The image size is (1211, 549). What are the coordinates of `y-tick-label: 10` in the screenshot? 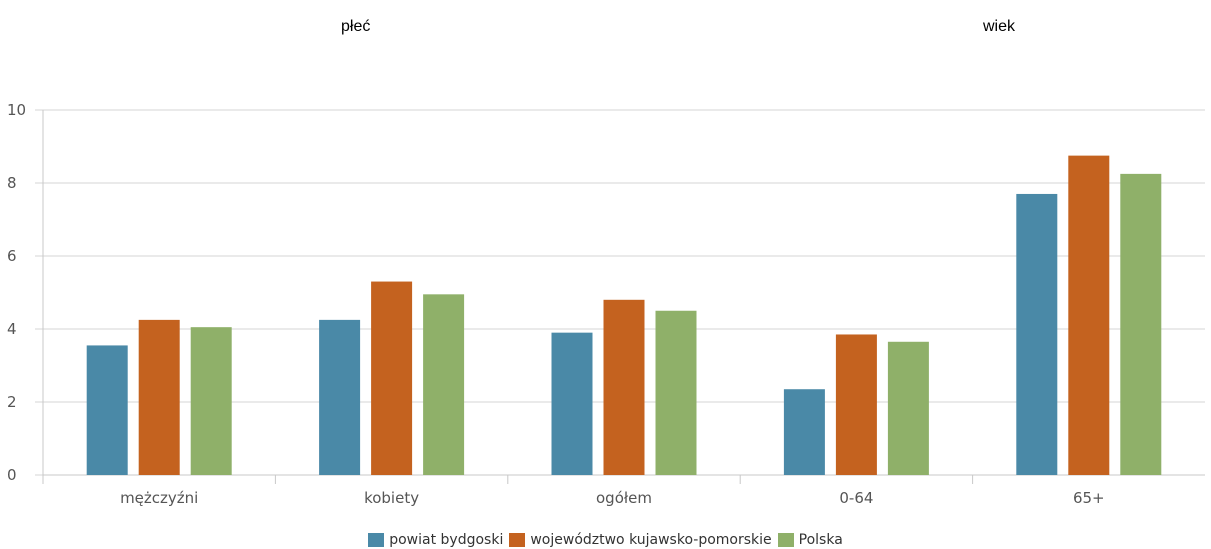 It's located at (16, 110).